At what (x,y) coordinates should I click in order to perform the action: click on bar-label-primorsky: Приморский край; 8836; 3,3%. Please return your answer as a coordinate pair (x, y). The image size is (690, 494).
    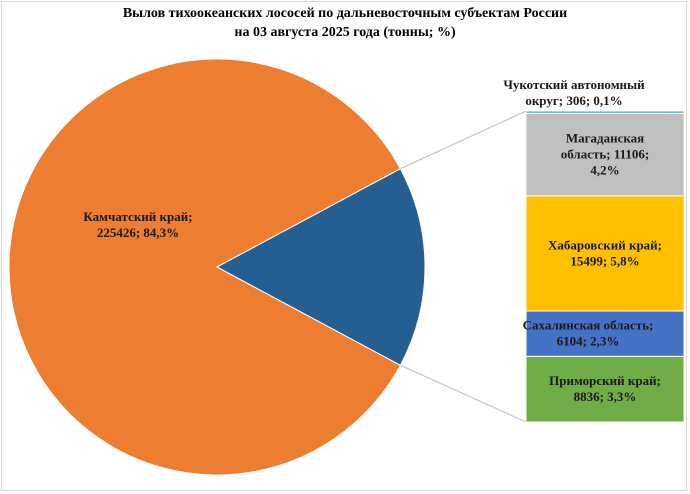
    Looking at the image, I should click on (605, 388).